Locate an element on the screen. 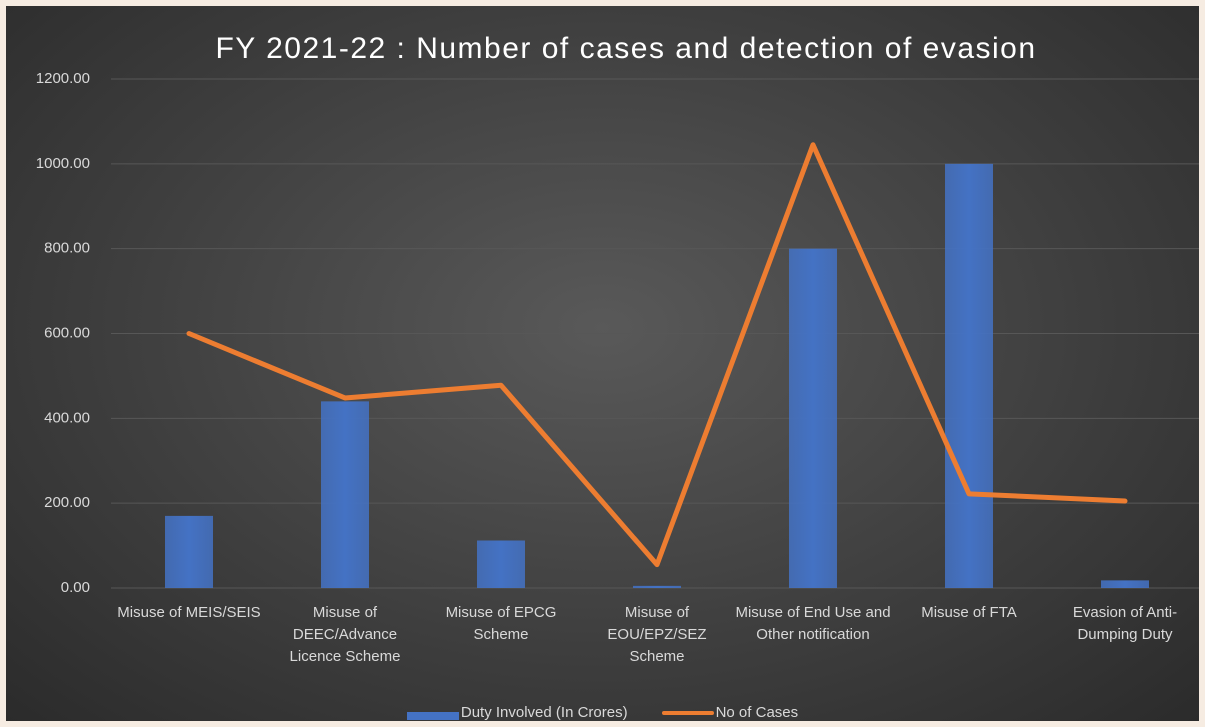 The height and width of the screenshot is (727, 1205). legend-label: Duty Involved (In Crores) is located at coordinates (544, 712).